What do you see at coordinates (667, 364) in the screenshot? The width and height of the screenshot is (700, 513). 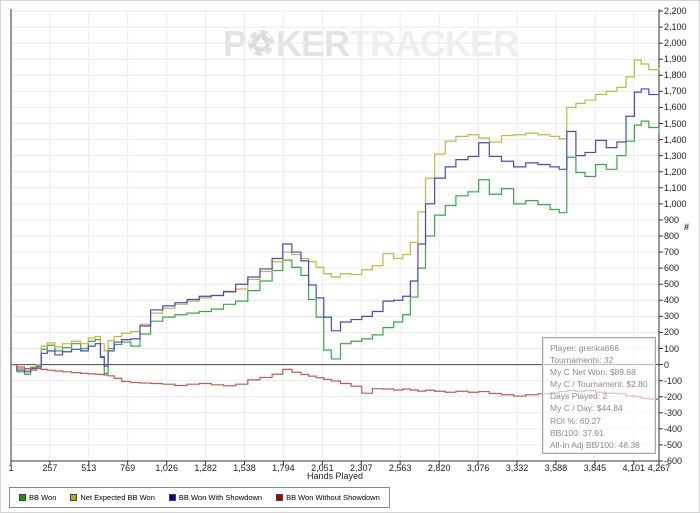 I see `y-tick-label: 0` at bounding box center [667, 364].